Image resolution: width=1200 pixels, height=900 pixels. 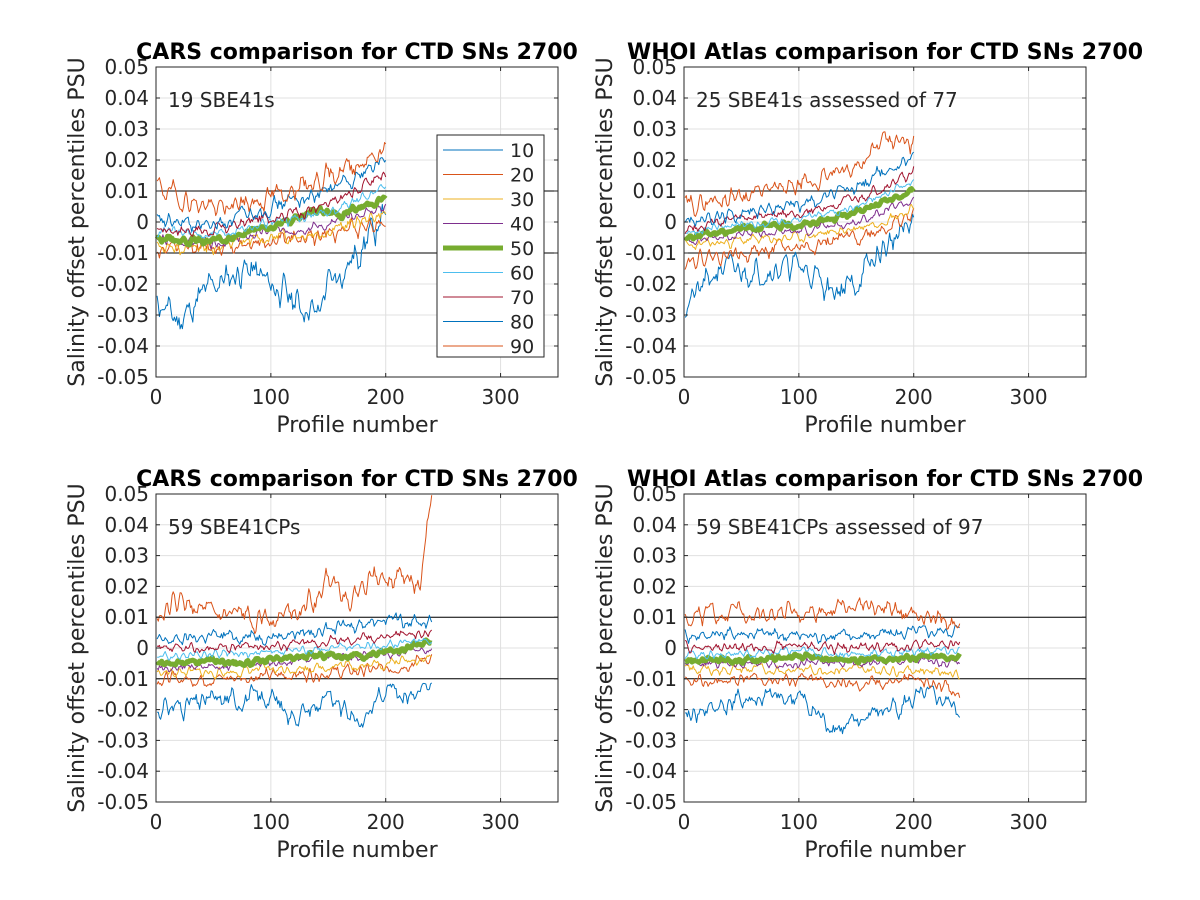 I want to click on legend-label-70: 70, so click(x=522, y=298).